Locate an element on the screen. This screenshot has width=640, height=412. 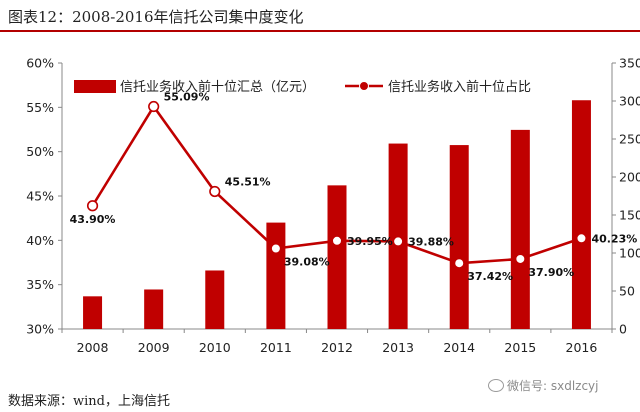
left-axis-tick-label: 60% is located at coordinates (40, 63).